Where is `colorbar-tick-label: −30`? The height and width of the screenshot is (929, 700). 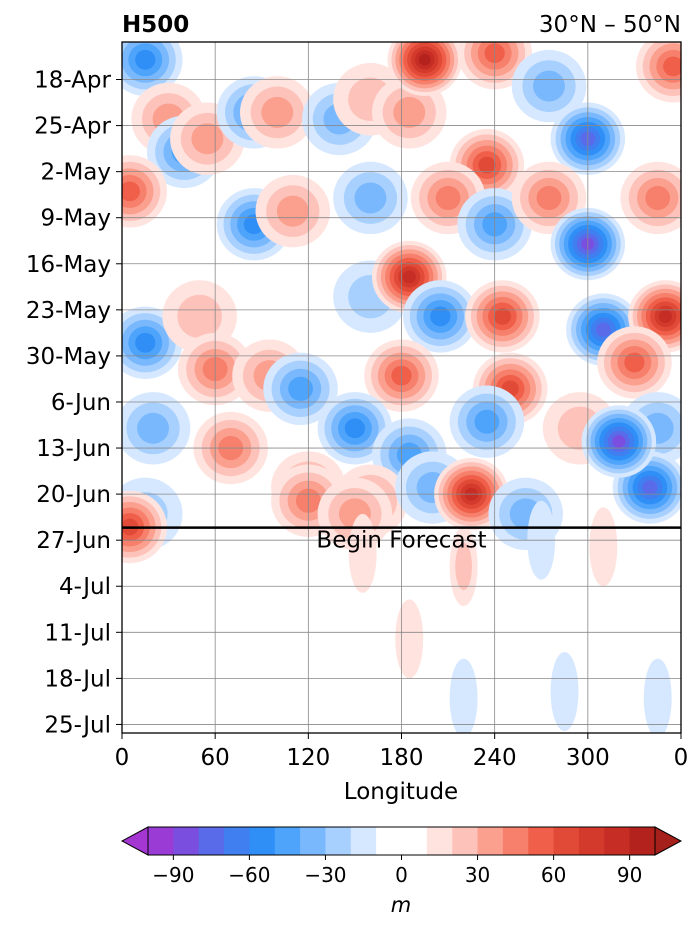
colorbar-tick-label: −30 is located at coordinates (325, 875).